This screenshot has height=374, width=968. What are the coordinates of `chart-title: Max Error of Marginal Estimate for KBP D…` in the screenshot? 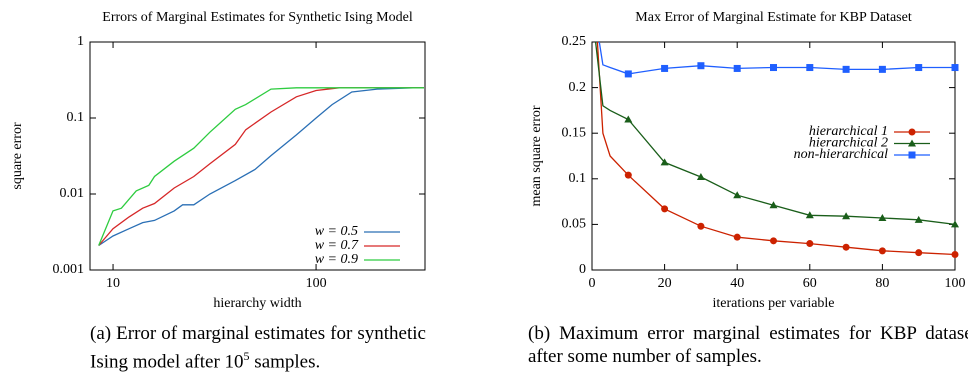 It's located at (773, 17).